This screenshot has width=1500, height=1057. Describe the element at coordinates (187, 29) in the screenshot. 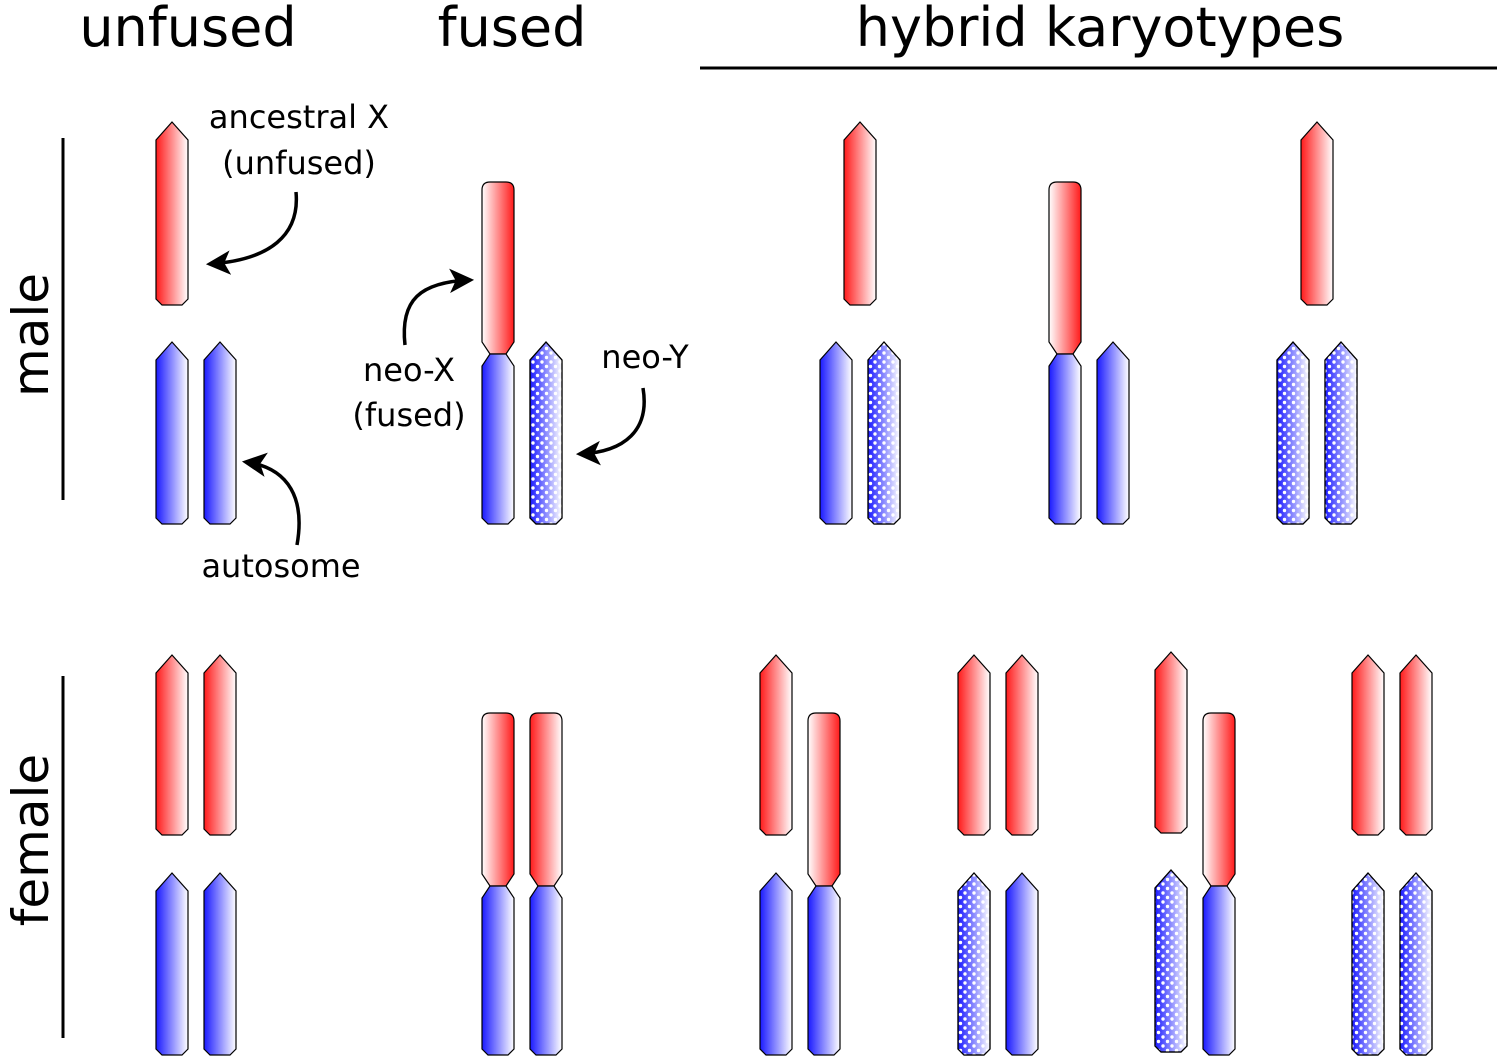

I see `header-unfused: unfused` at that location.